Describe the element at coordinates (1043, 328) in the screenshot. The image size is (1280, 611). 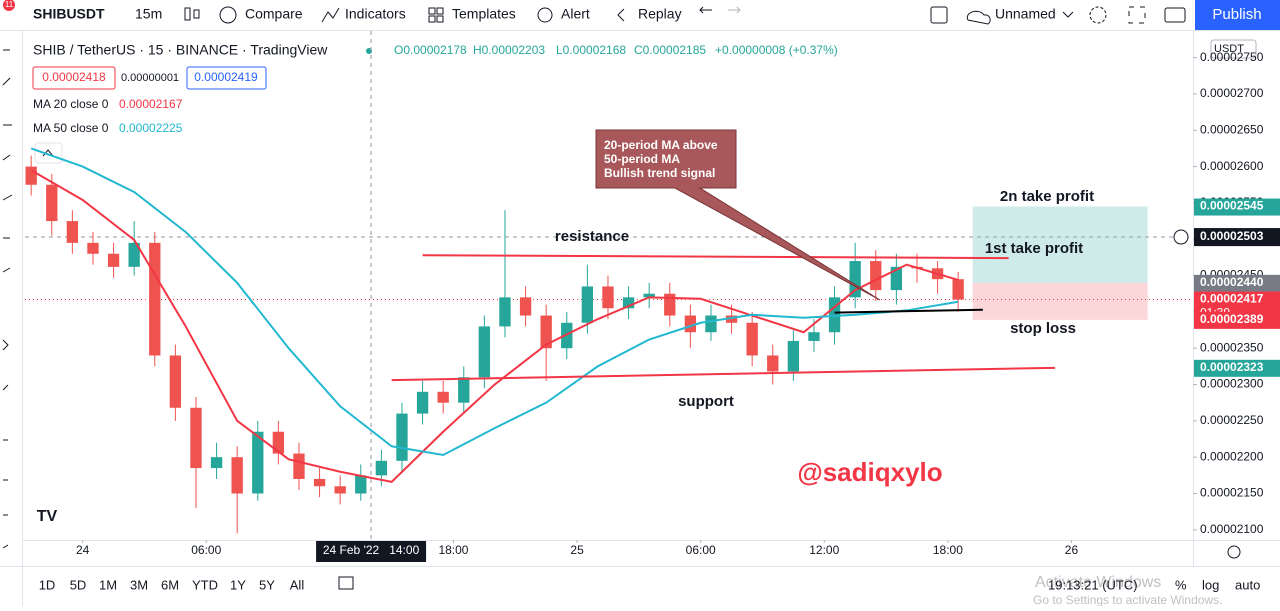
I see `stop-label: stop loss` at that location.